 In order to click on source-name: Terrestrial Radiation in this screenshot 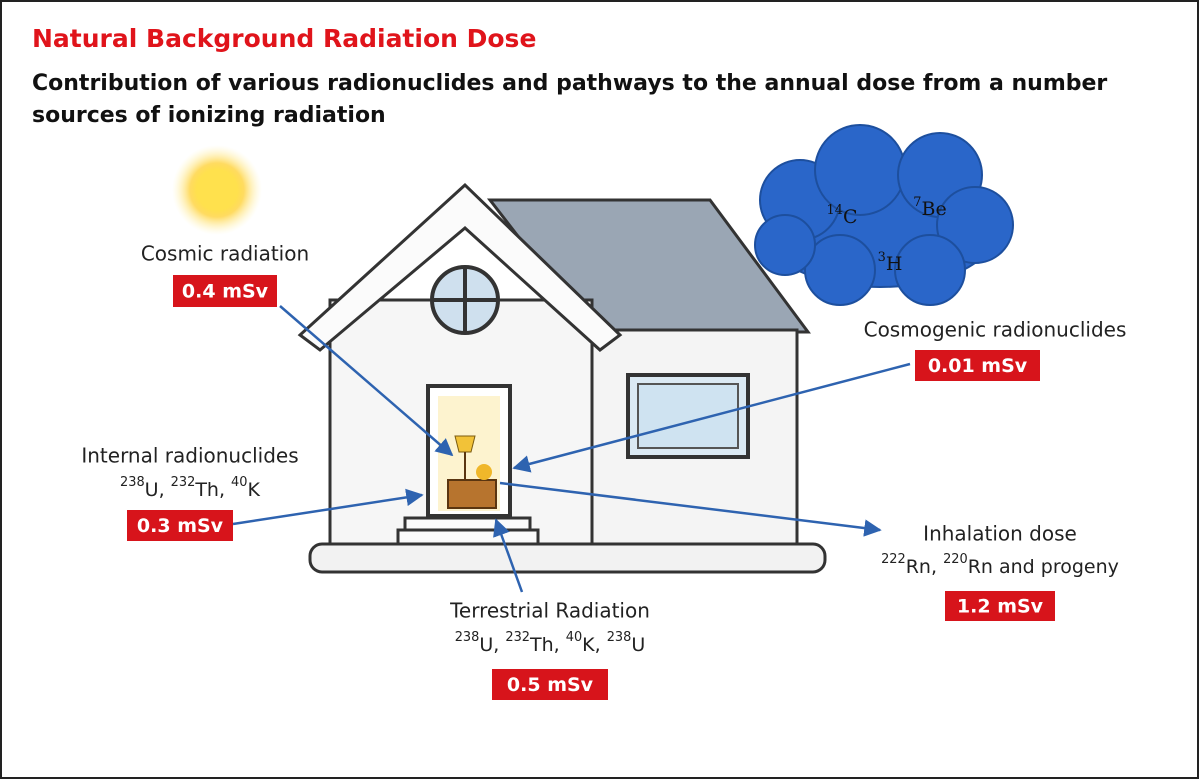, I will do `click(549, 611)`.